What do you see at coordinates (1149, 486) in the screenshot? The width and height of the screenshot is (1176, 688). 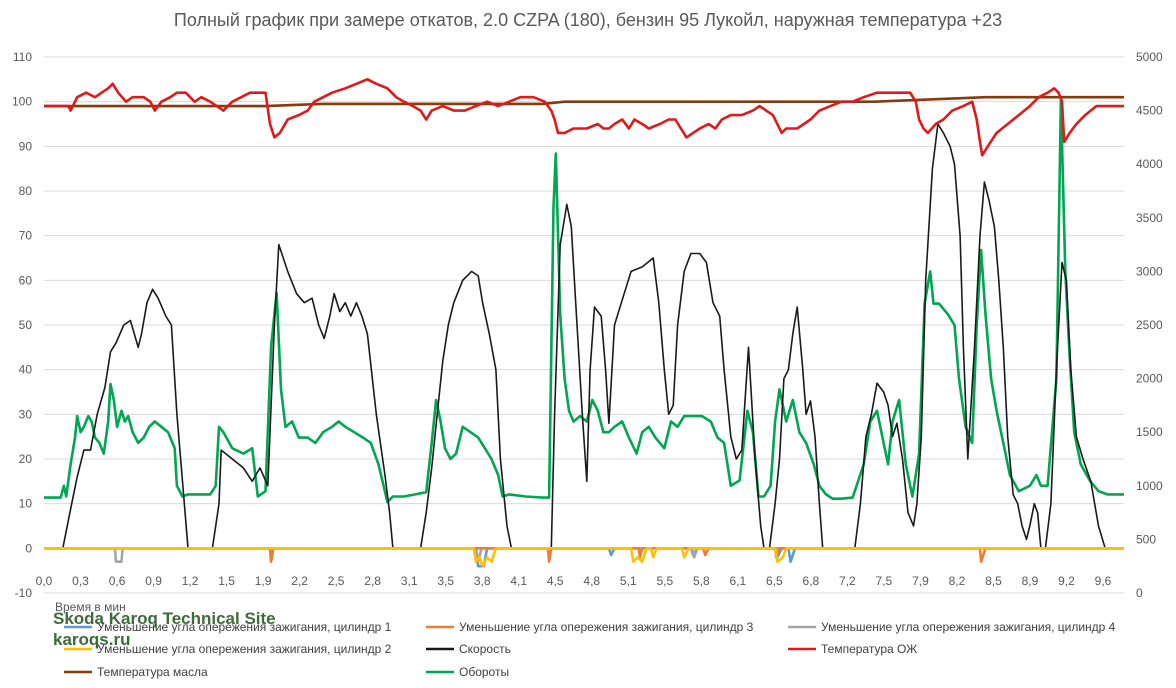 I see `right-y-tick: 1000` at bounding box center [1149, 486].